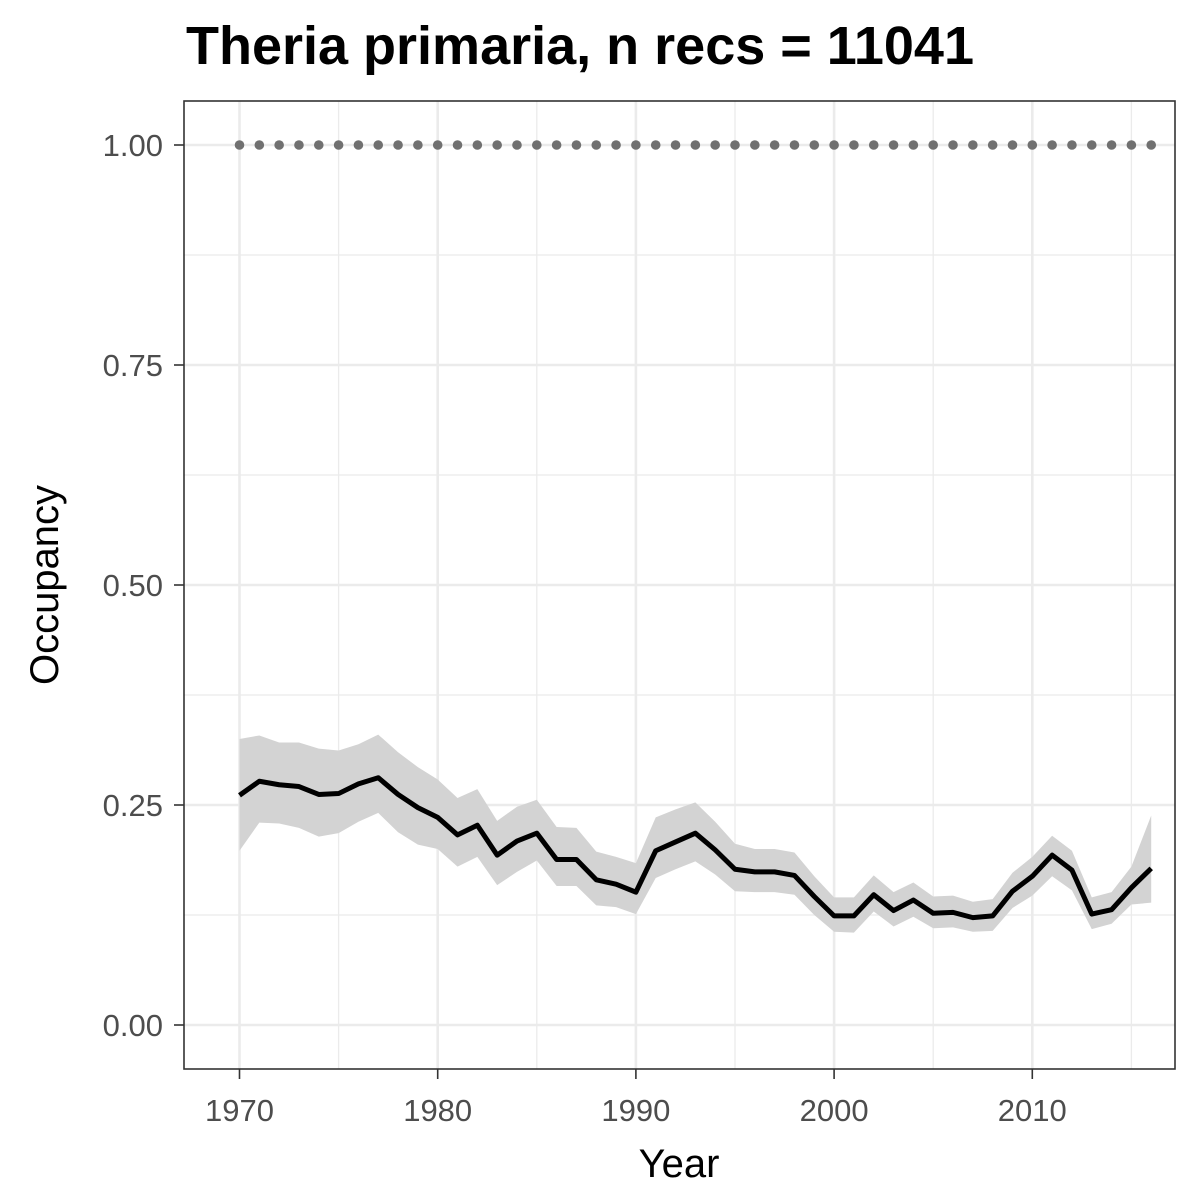 The image size is (1200, 1200). I want to click on occupancy-line, so click(695, 848).